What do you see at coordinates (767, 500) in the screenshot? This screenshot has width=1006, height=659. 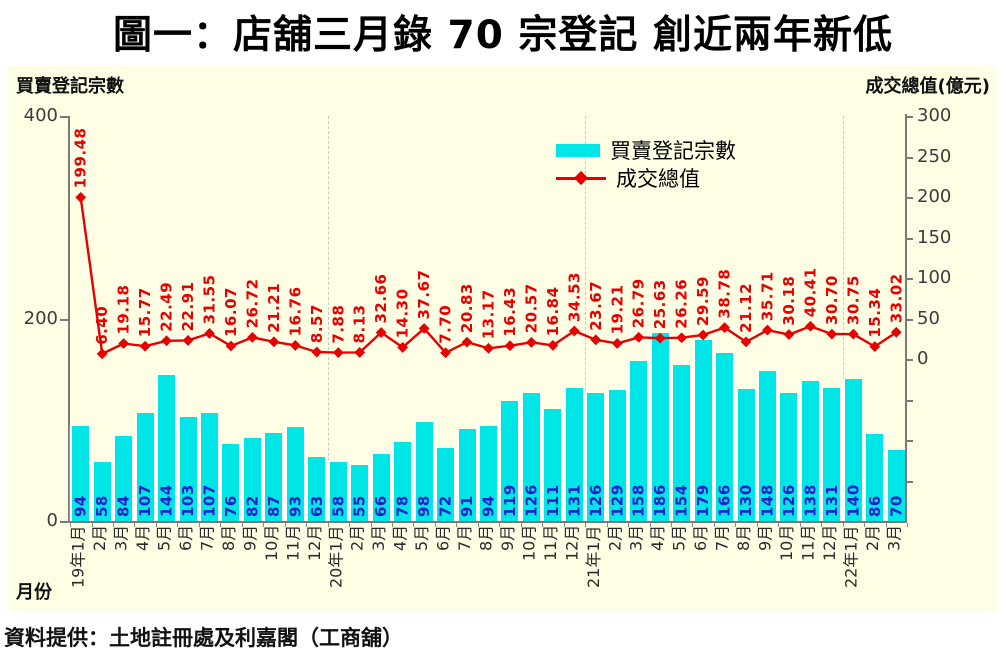 I see `bar-value-label: 148` at bounding box center [767, 500].